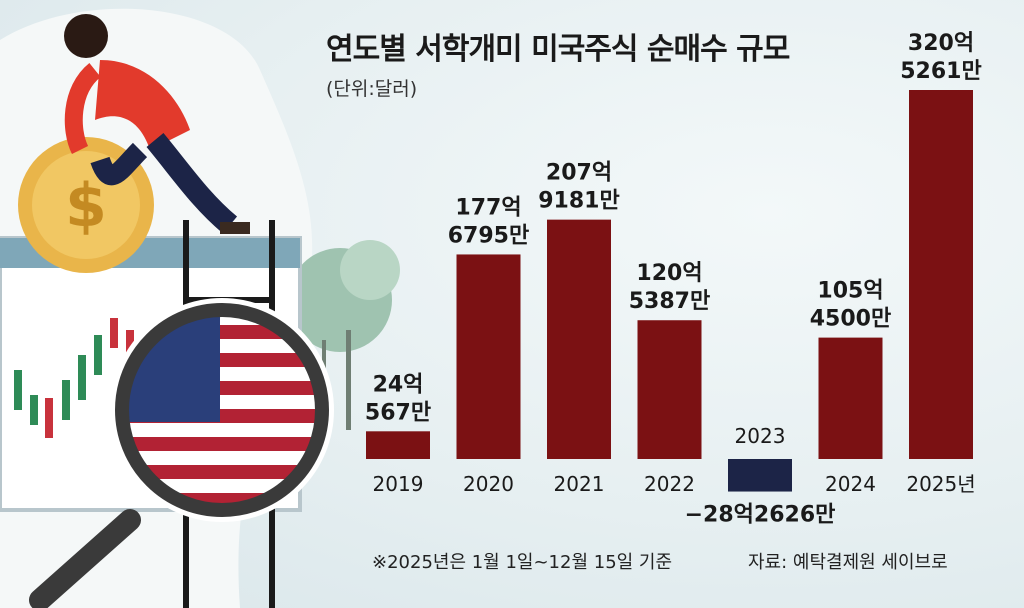  What do you see at coordinates (669, 389) in the screenshot?
I see `bar-2022` at bounding box center [669, 389].